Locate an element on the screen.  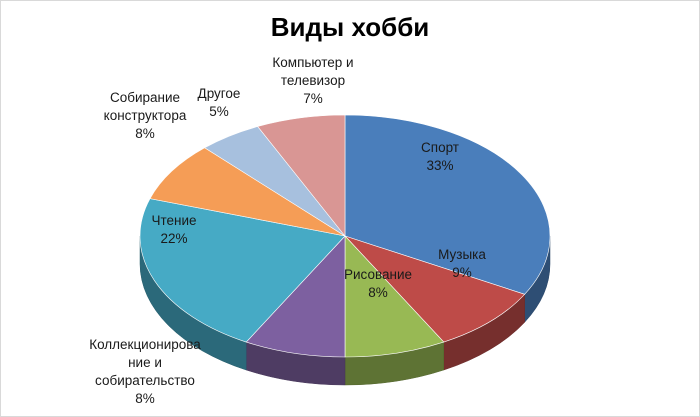
slice-коллекционирование-и-собирательство is located at coordinates (295, 296).